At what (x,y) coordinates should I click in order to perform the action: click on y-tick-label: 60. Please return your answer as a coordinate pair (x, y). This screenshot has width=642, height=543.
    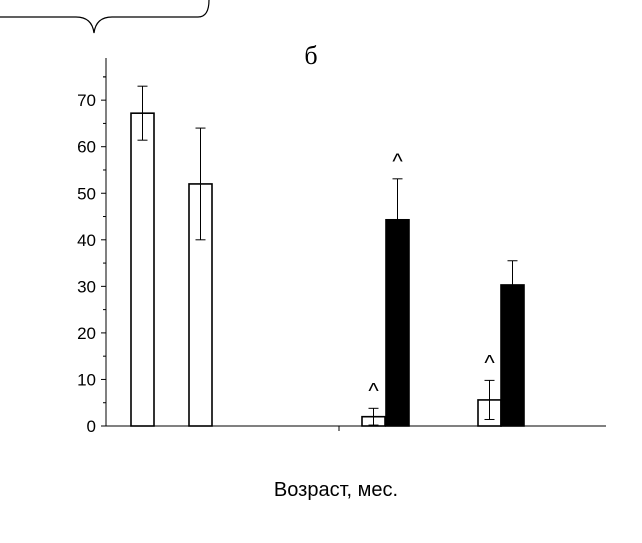
    Looking at the image, I should click on (86, 147).